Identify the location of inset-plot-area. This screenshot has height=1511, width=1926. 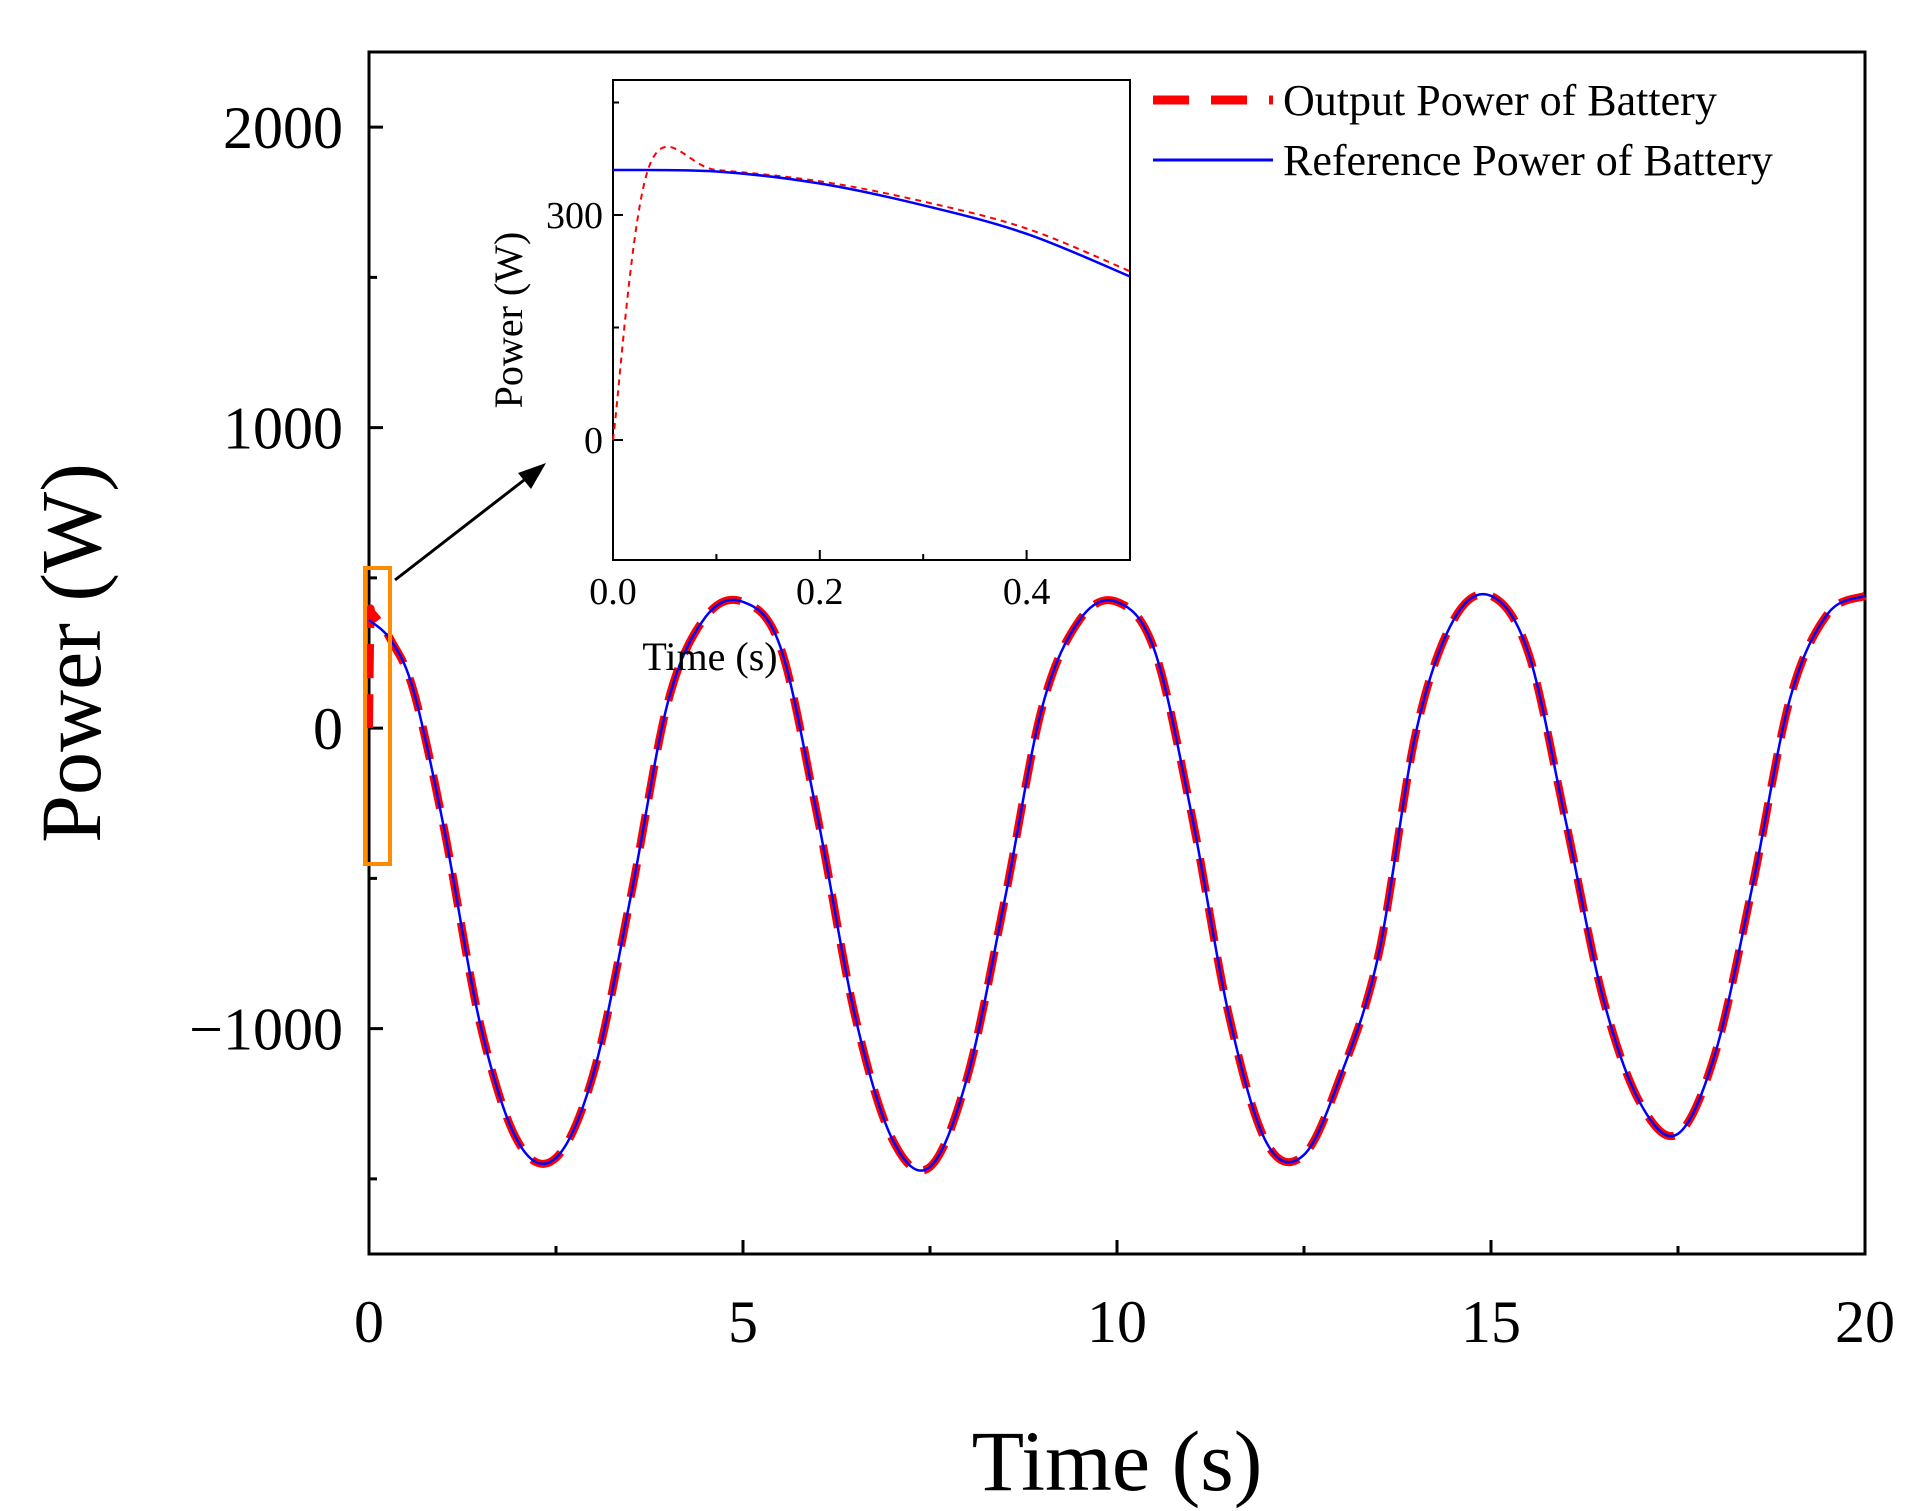
(871, 320).